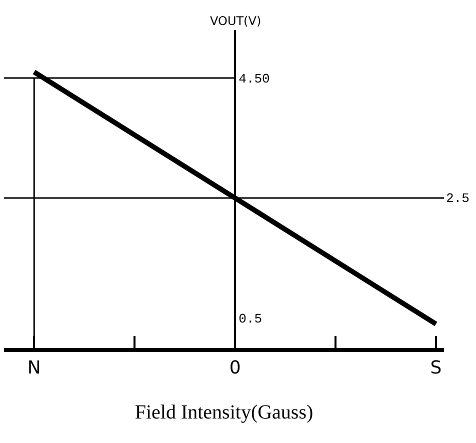  What do you see at coordinates (458, 198) in the screenshot?
I see `ref-line-label: 2.5` at bounding box center [458, 198].